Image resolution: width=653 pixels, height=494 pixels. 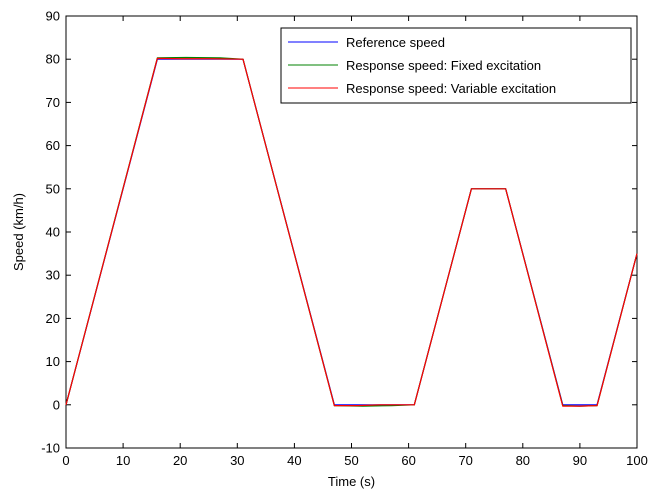 What do you see at coordinates (56, 404) in the screenshot?
I see `y-tick-label-1: 0` at bounding box center [56, 404].